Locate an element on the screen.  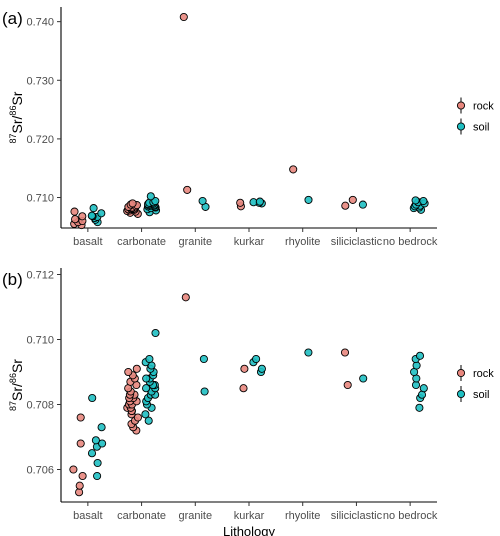
panel-label: (b) is located at coordinates (12, 279).